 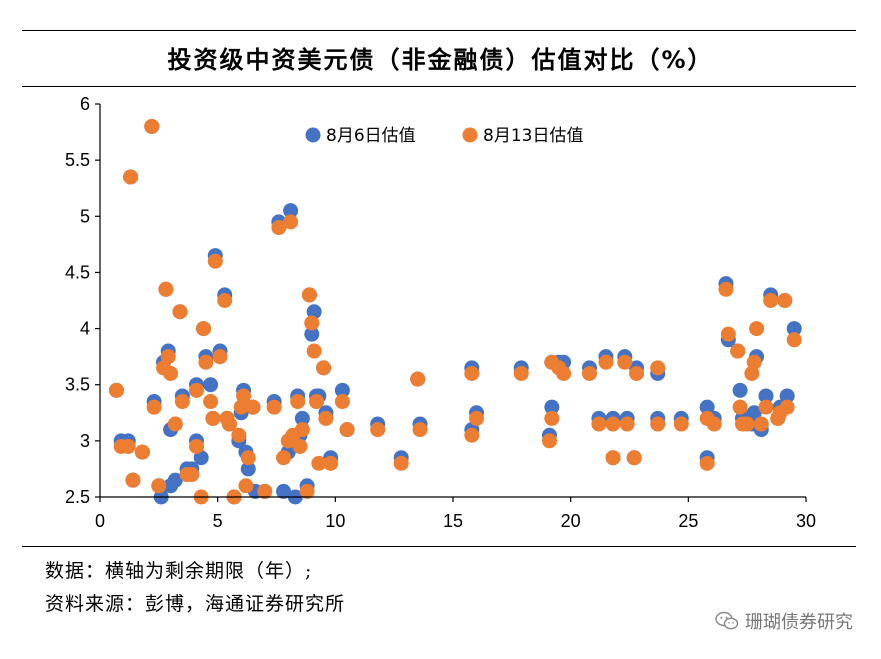 I want to click on x-tick-label: 25, so click(x=688, y=521).